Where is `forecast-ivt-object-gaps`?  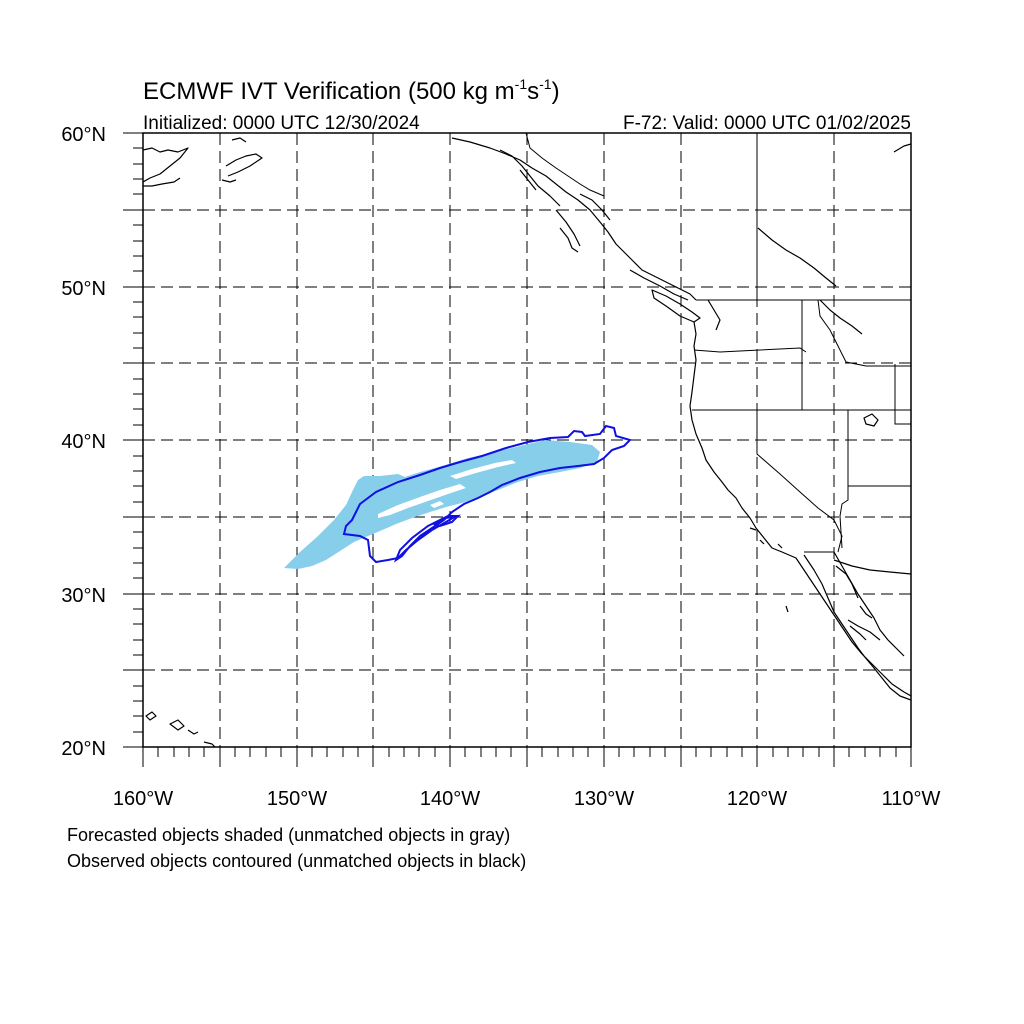
forecast-ivt-object-gaps is located at coordinates (447, 489).